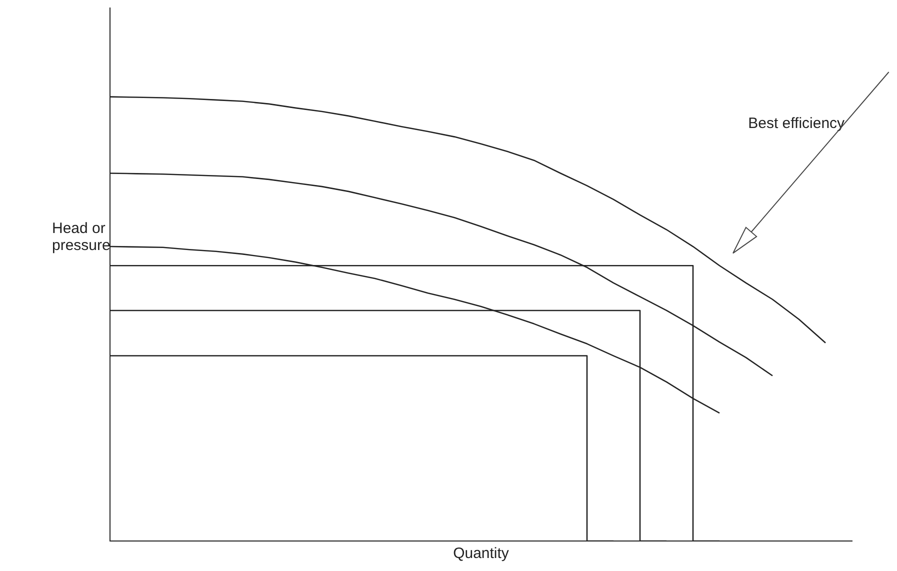  What do you see at coordinates (481, 553) in the screenshot?
I see `x-axis-title: Quantity` at bounding box center [481, 553].